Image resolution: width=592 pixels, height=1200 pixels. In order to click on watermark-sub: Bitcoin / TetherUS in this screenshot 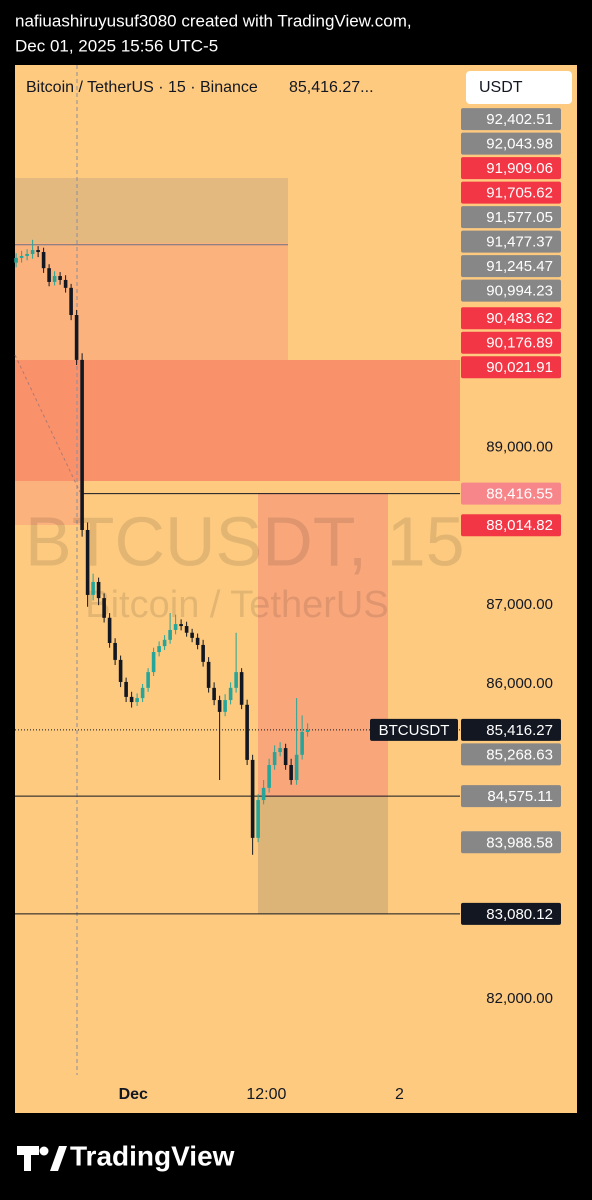, I will do `click(236, 605)`.